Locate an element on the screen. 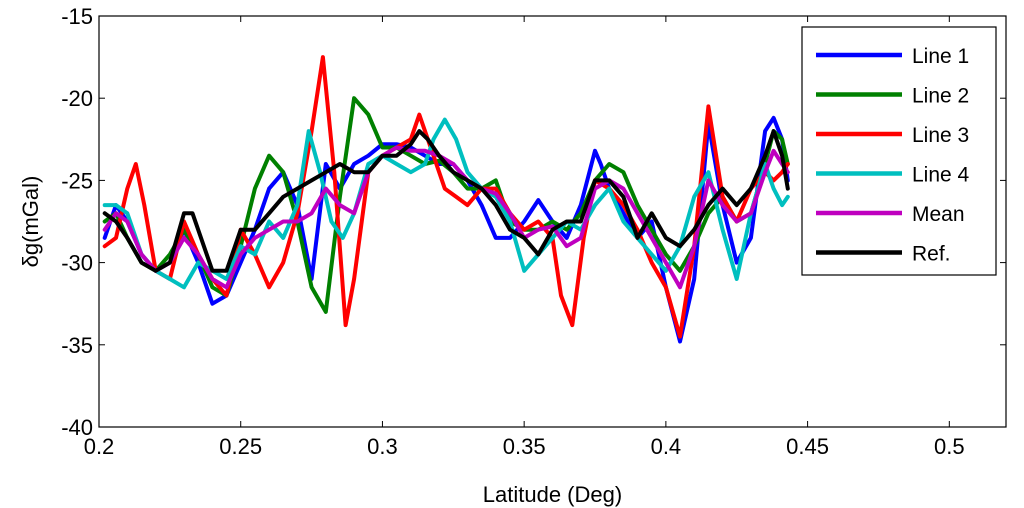 The height and width of the screenshot is (508, 1024). legend-label: Line 4 is located at coordinates (941, 175).